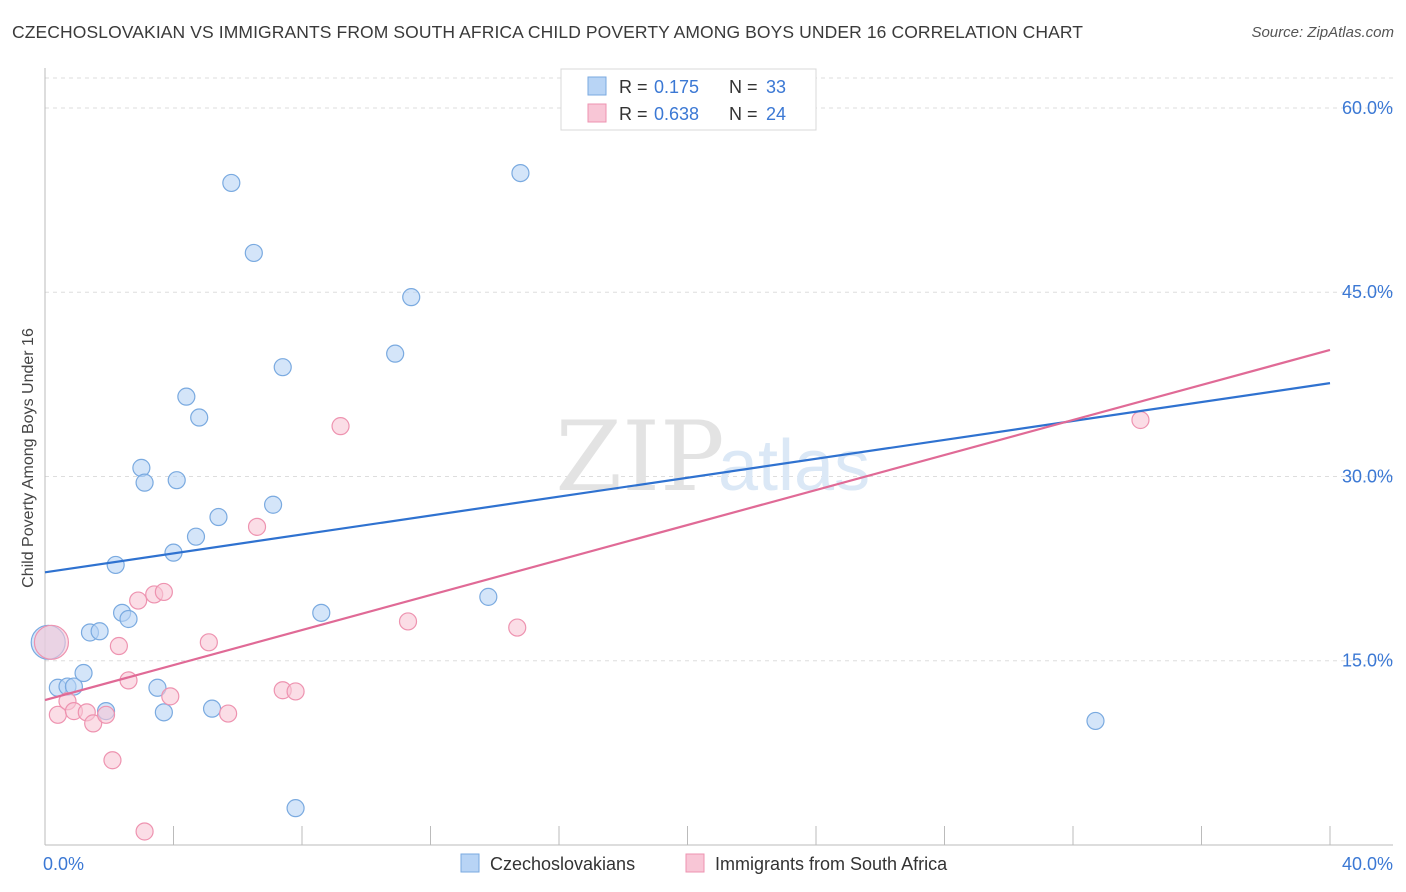 This screenshot has width=1406, height=892. I want to click on watermark-atlas: atlas, so click(794, 466).